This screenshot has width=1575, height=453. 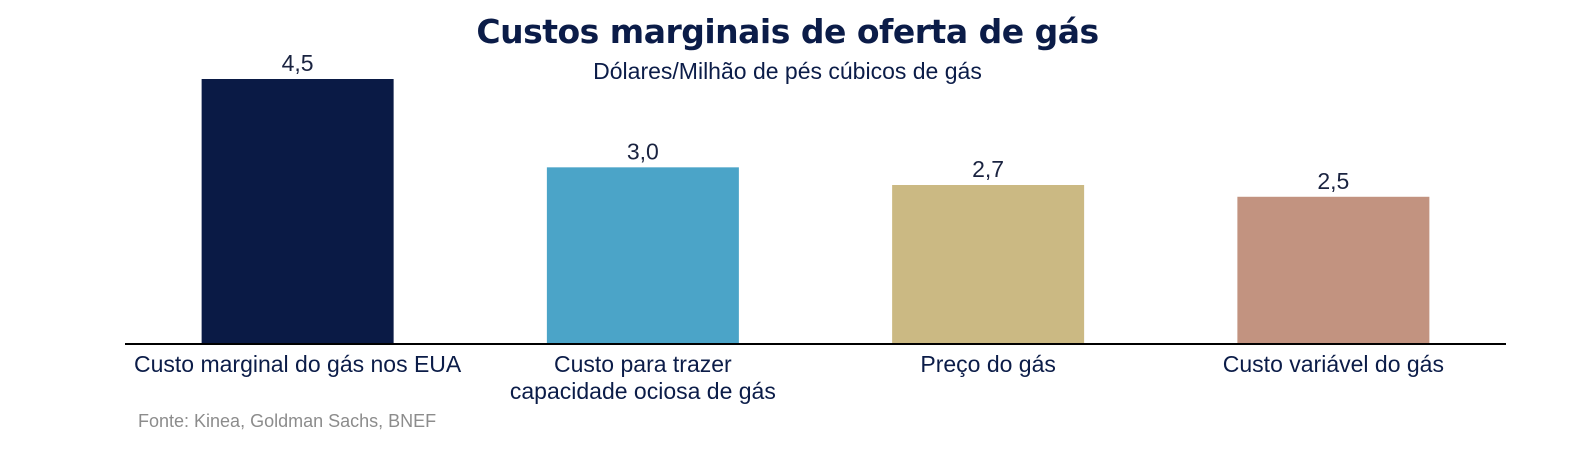 What do you see at coordinates (787, 71) in the screenshot?
I see `chart-subtitle: Dólares/Milhão de pés cúbicos de gás` at bounding box center [787, 71].